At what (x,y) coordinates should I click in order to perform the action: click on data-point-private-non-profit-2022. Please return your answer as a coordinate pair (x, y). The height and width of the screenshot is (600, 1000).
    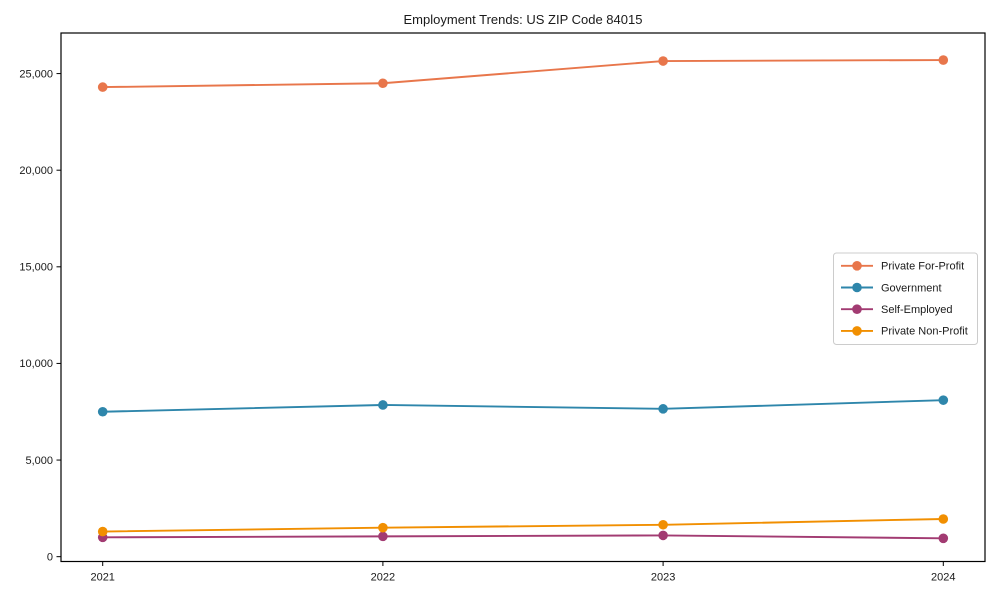
    Looking at the image, I should click on (383, 527).